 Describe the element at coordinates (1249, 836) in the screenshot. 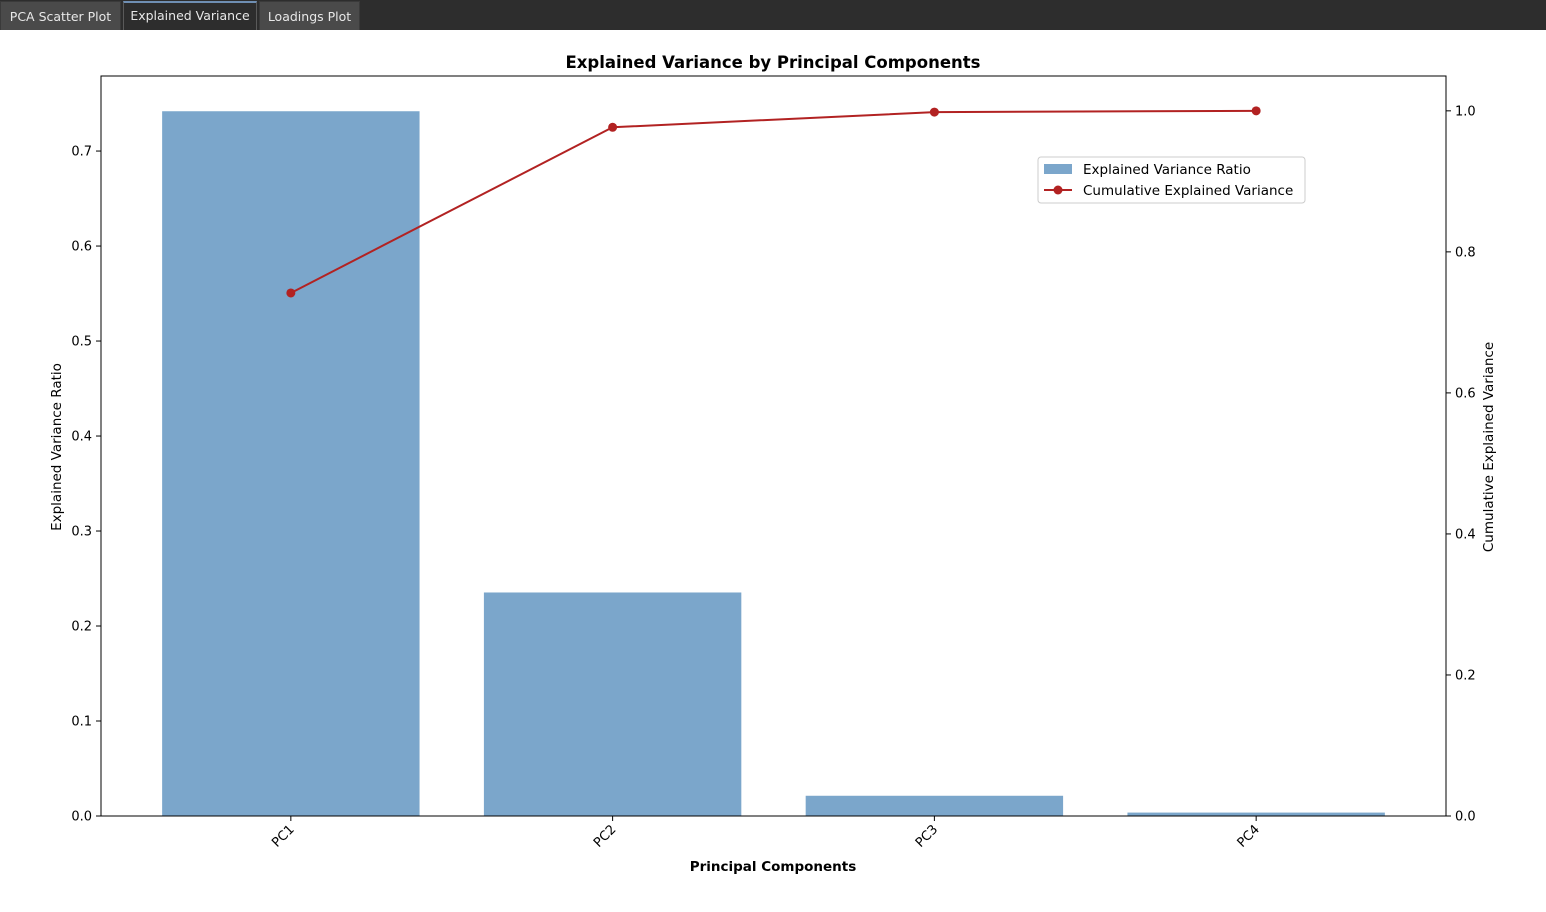

I see `x-tick-label: PC4` at that location.